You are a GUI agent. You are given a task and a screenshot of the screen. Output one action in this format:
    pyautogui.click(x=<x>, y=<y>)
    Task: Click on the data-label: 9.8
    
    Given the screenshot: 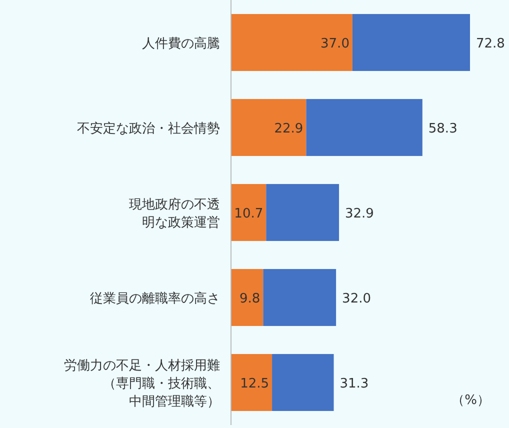 What is the action you would take?
    pyautogui.click(x=249, y=299)
    